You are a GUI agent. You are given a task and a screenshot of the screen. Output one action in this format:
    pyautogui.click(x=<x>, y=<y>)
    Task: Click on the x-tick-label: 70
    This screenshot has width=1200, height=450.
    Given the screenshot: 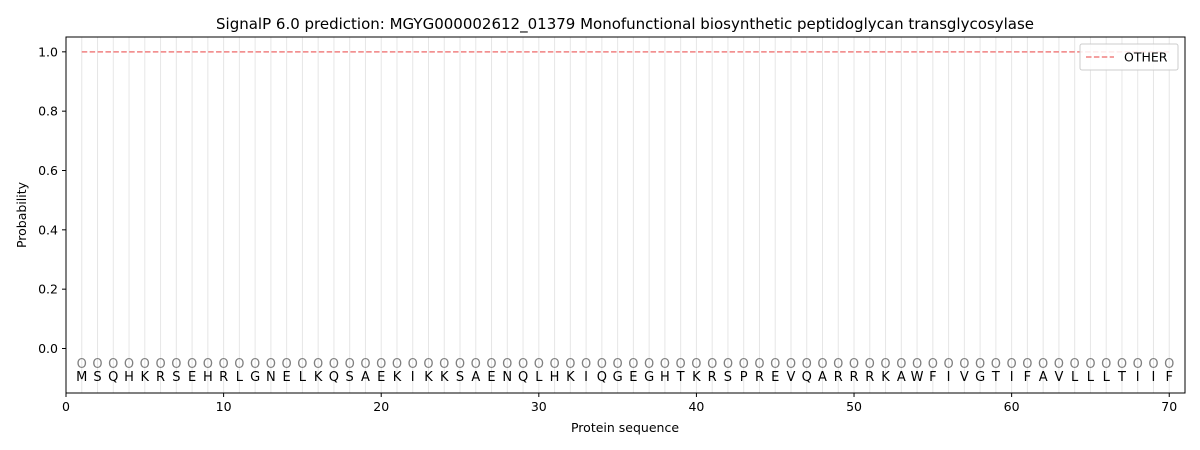 What is the action you would take?
    pyautogui.click(x=1169, y=406)
    